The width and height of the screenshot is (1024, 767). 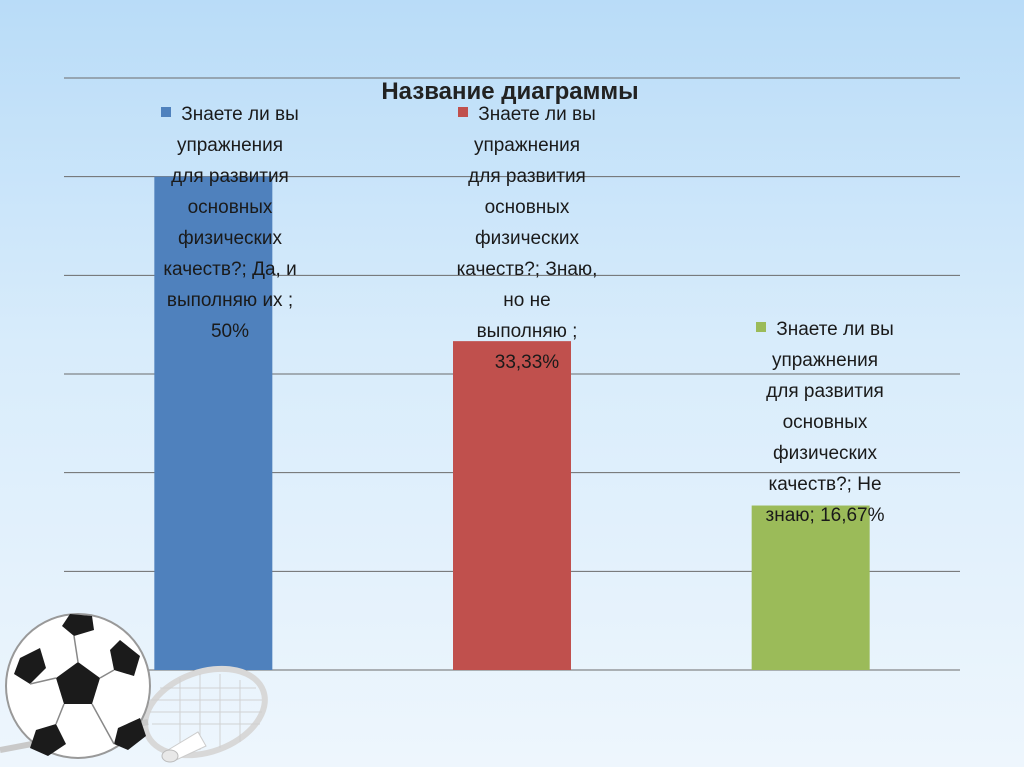 What do you see at coordinates (510, 91) in the screenshot?
I see `chart-title: Название диаграммы` at bounding box center [510, 91].